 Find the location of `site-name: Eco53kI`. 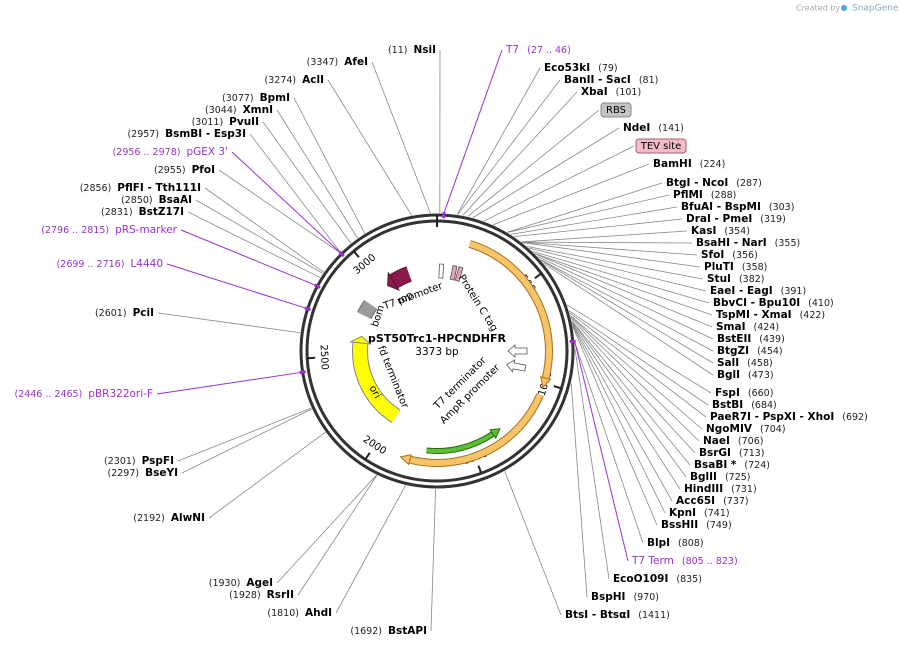

site-name: Eco53kI is located at coordinates (567, 68).